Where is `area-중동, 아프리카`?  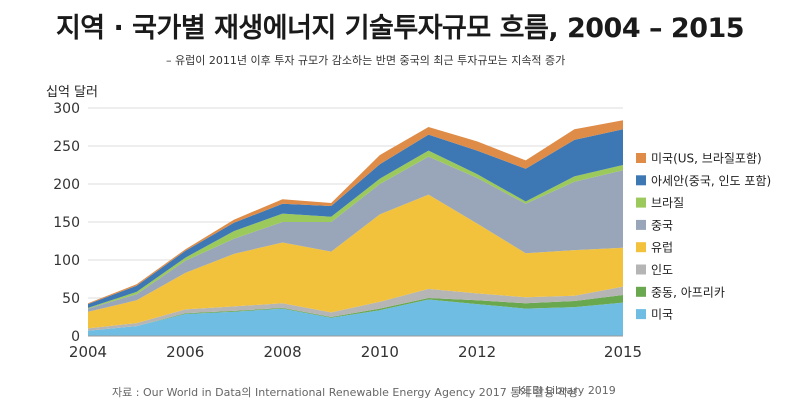 area-중동, 아프리카 is located at coordinates (355, 313).